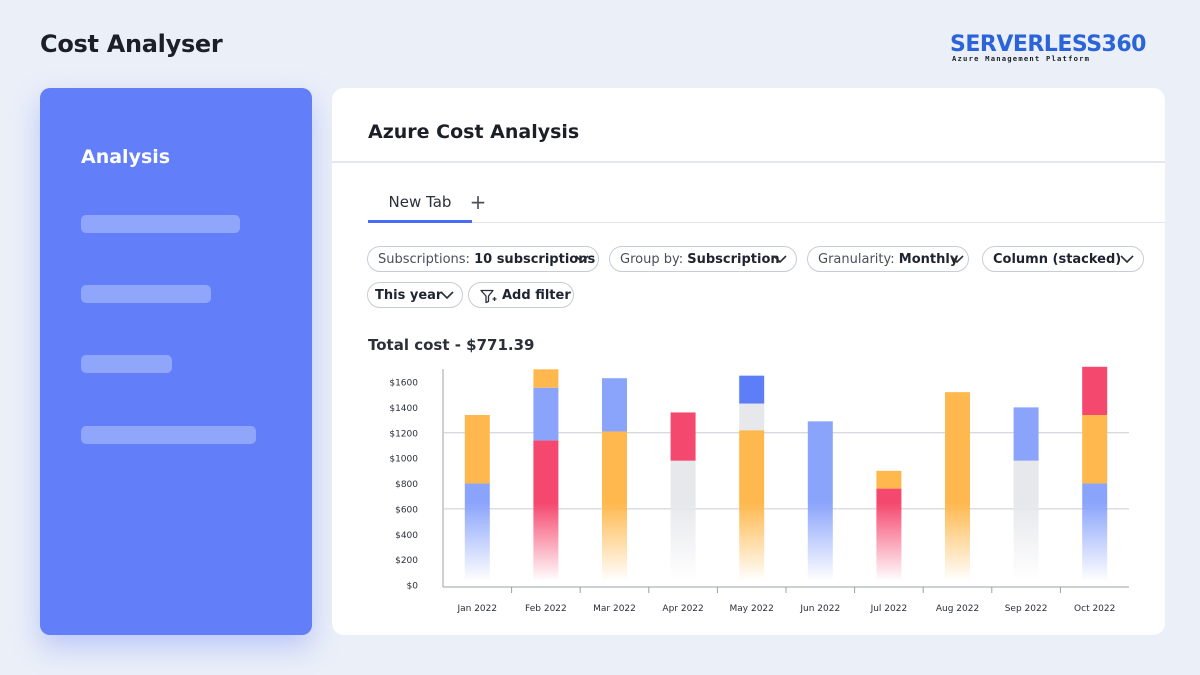 The width and height of the screenshot is (1200, 675). I want to click on tabs-divider, so click(766, 222).